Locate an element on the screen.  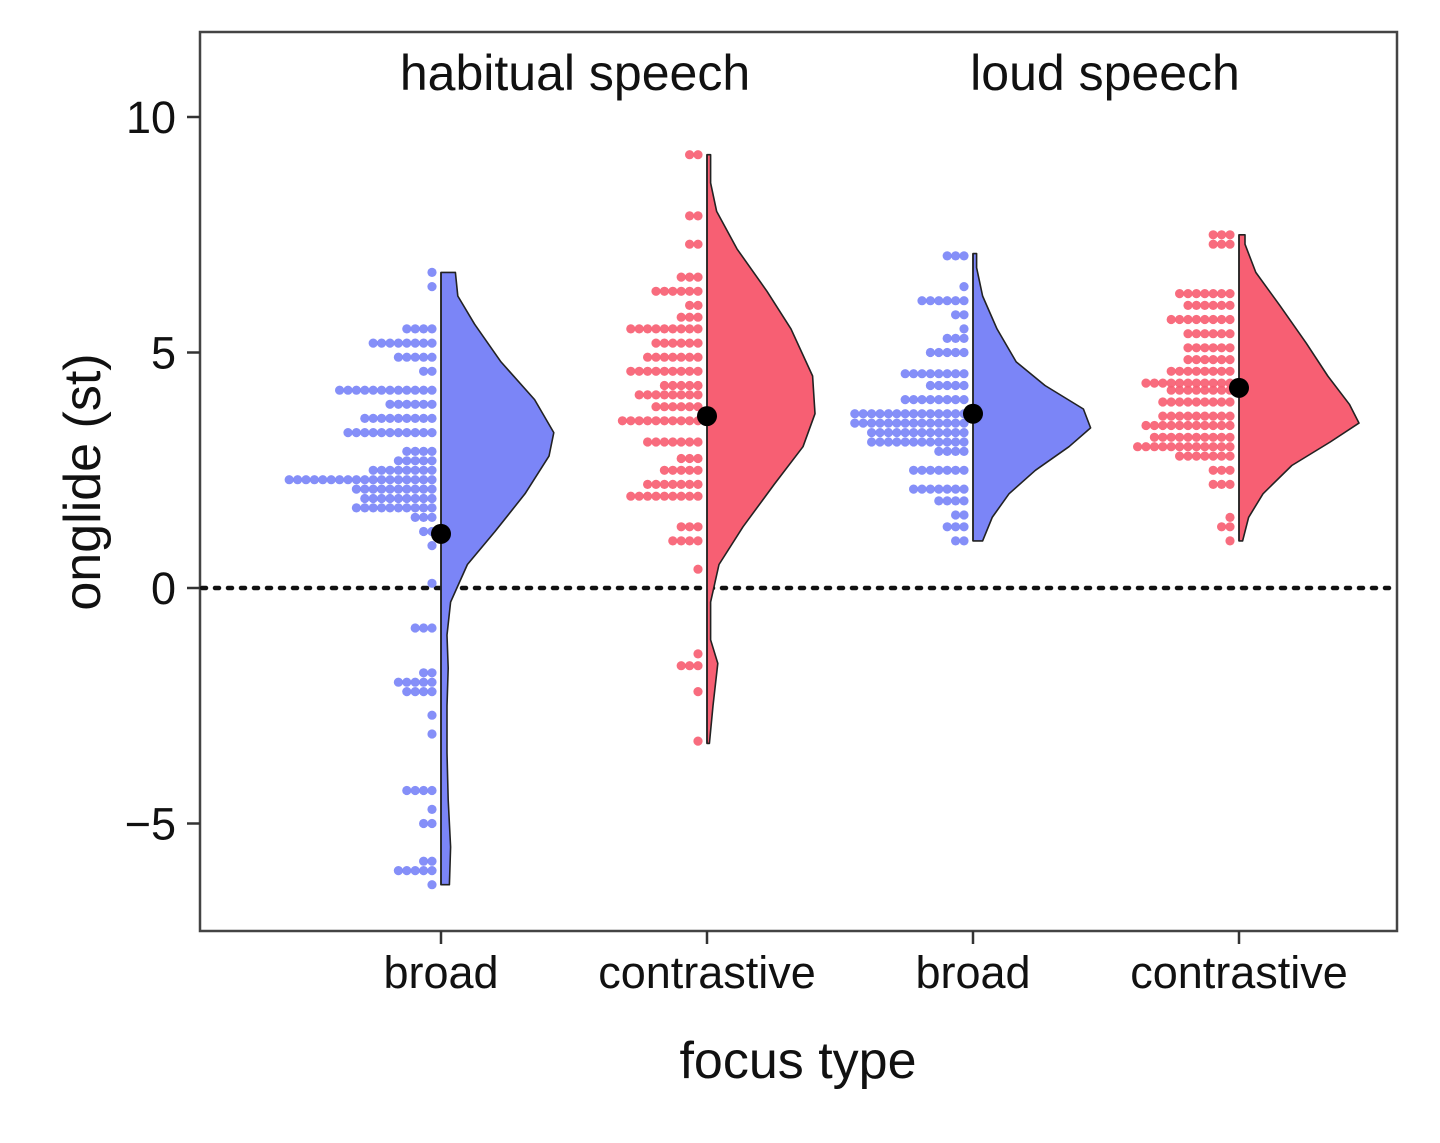
x-tick-label: contrastive is located at coordinates (1239, 972).